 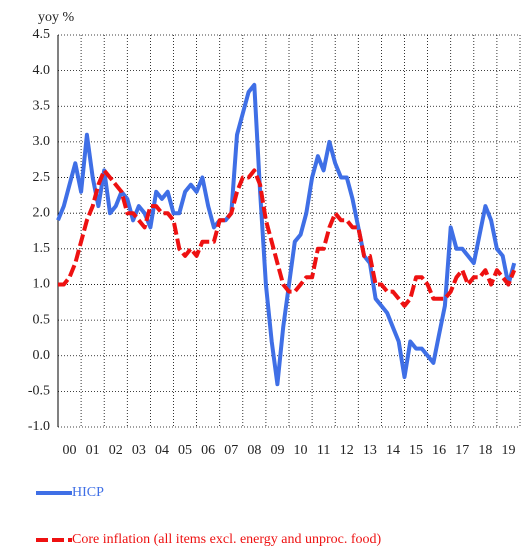 I want to click on y-tick-label: 0.0, so click(x=42, y=355).